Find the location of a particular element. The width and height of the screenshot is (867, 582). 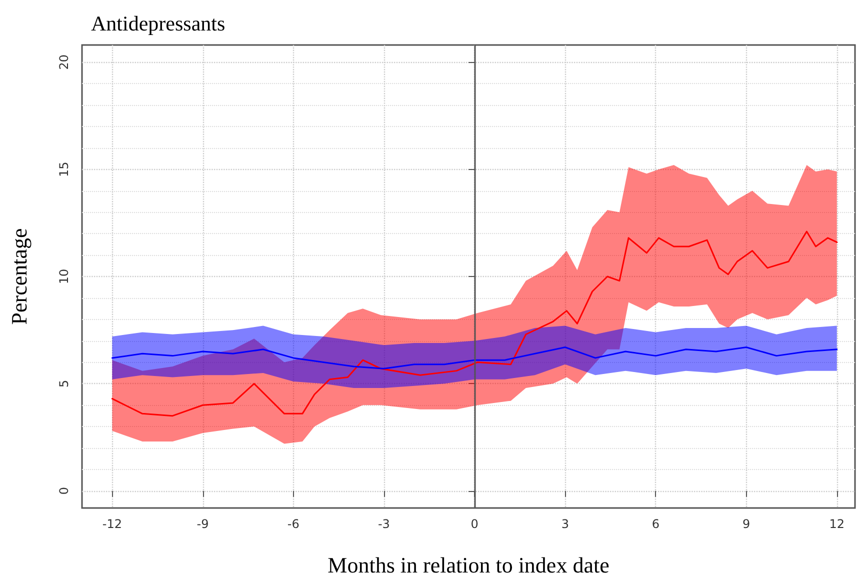

x-tick-label: -9 is located at coordinates (202, 524).